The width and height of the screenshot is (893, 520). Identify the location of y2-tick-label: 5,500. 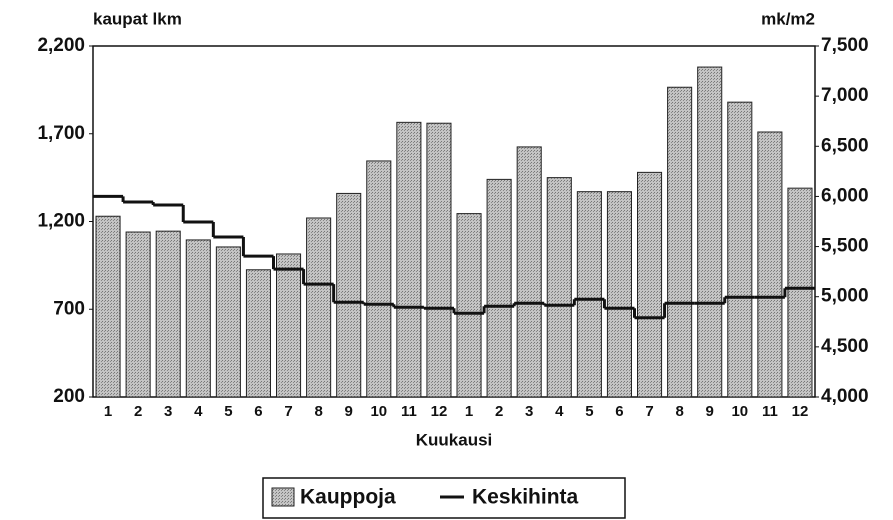
(845, 246).